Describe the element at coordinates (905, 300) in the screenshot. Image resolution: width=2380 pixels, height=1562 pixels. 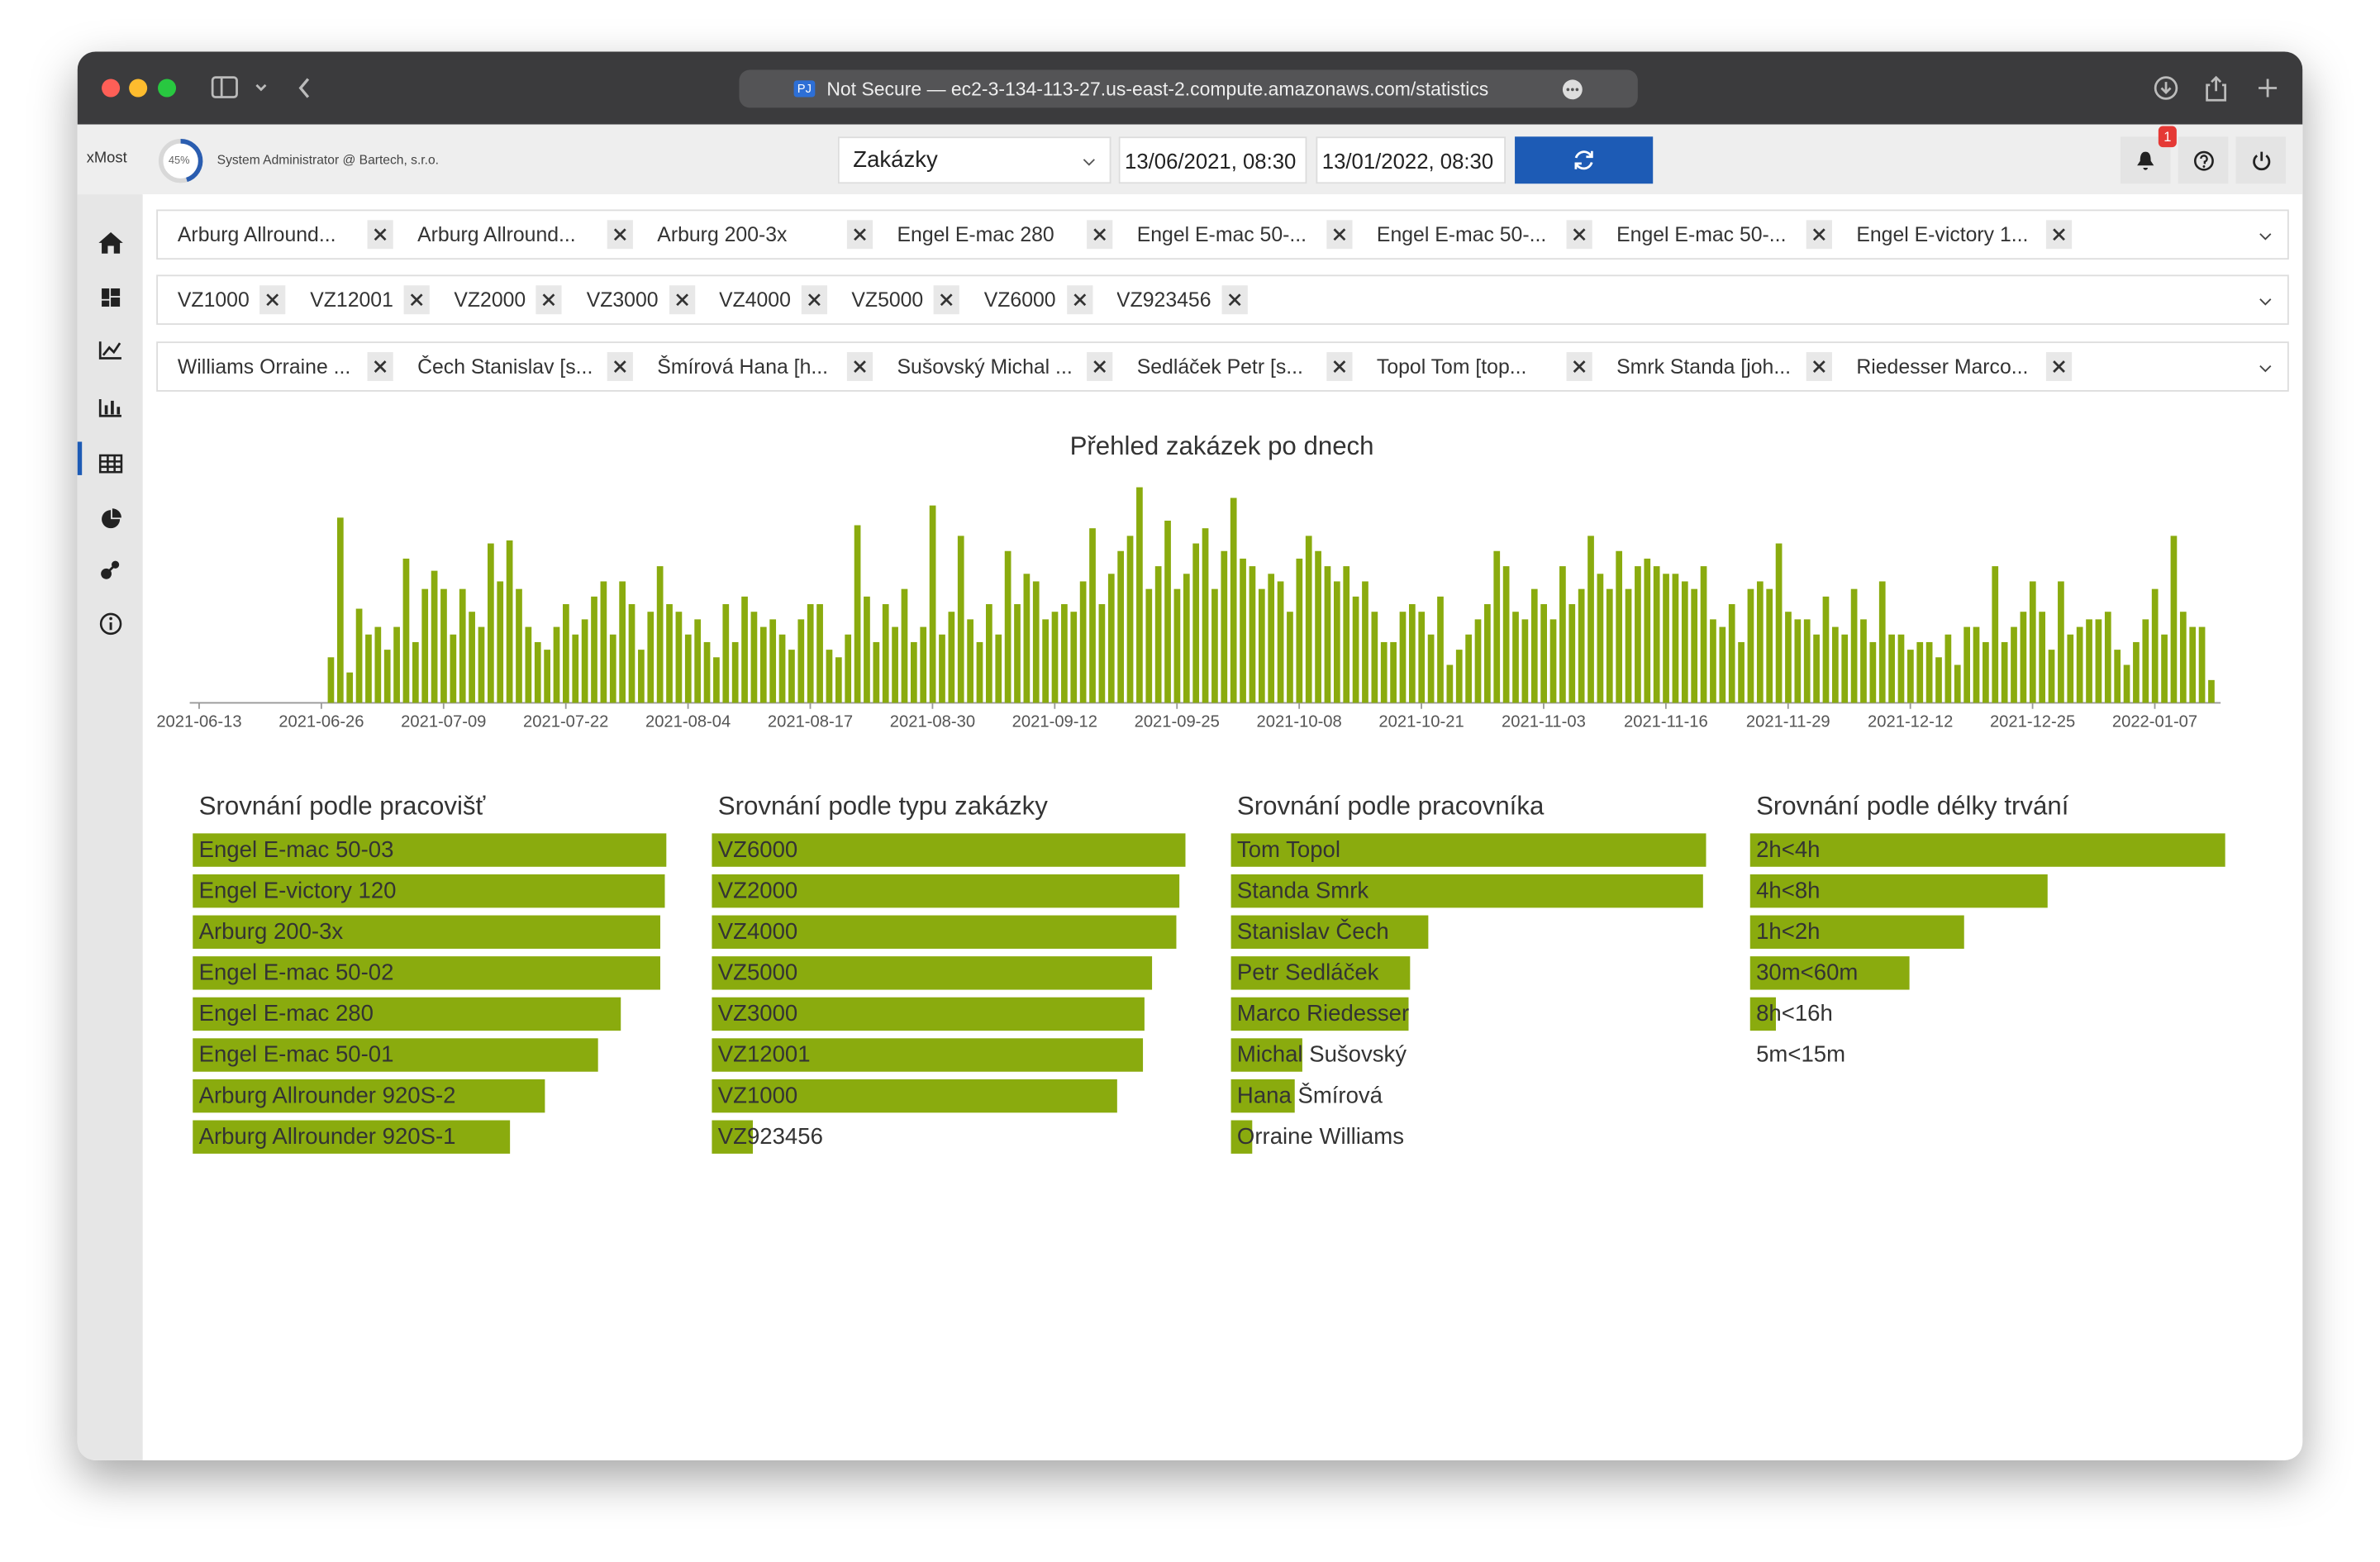
I see `chip: VZ5000` at that location.